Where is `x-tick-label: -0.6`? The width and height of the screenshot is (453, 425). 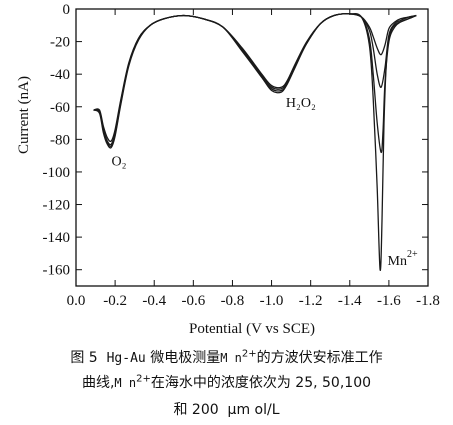
x-tick-label: -0.6 is located at coordinates (193, 301).